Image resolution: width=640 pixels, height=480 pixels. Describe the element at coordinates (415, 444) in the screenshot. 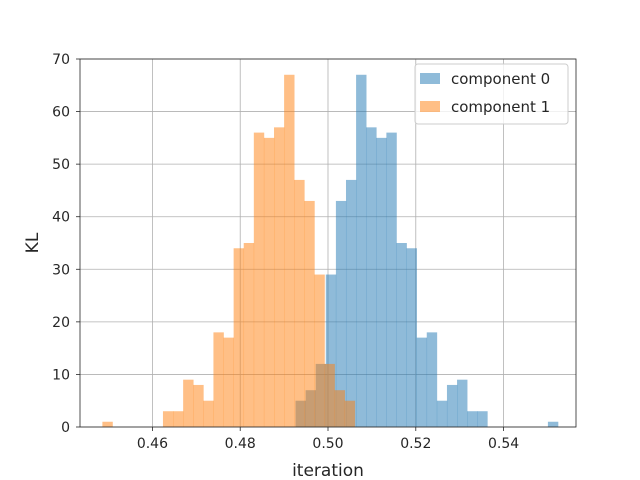

I see `x-tick-label: 0.52` at that location.